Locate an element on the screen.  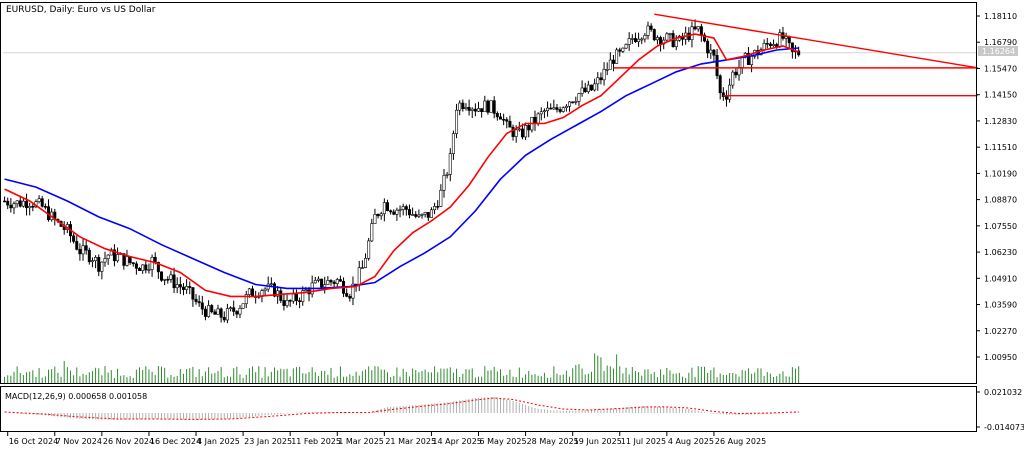
current-price-tag is located at coordinates (998, 51).